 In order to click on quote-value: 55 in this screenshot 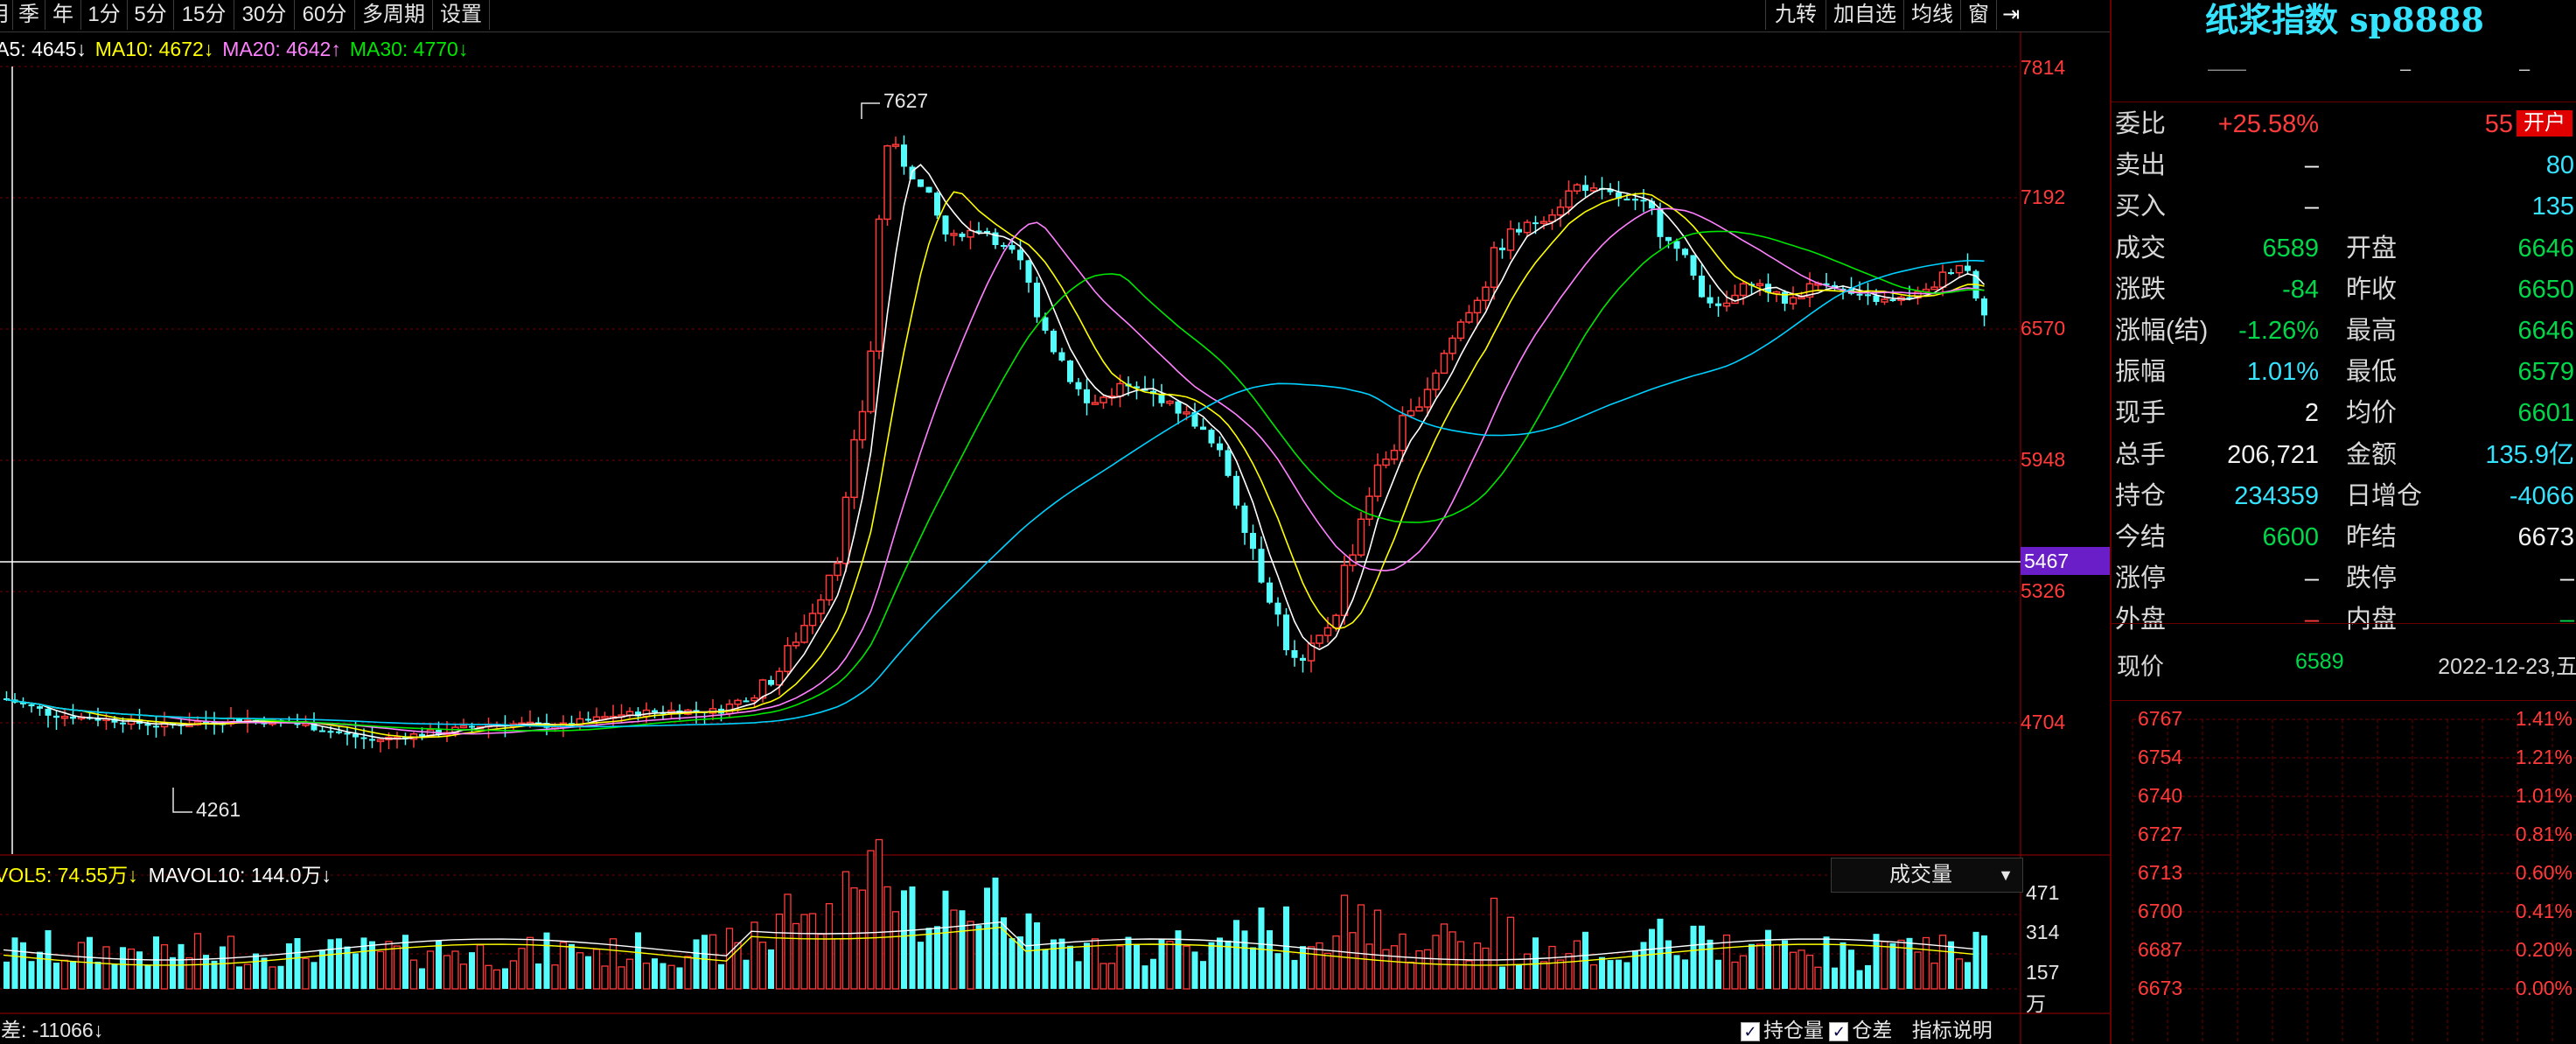, I will do `click(2498, 124)`.